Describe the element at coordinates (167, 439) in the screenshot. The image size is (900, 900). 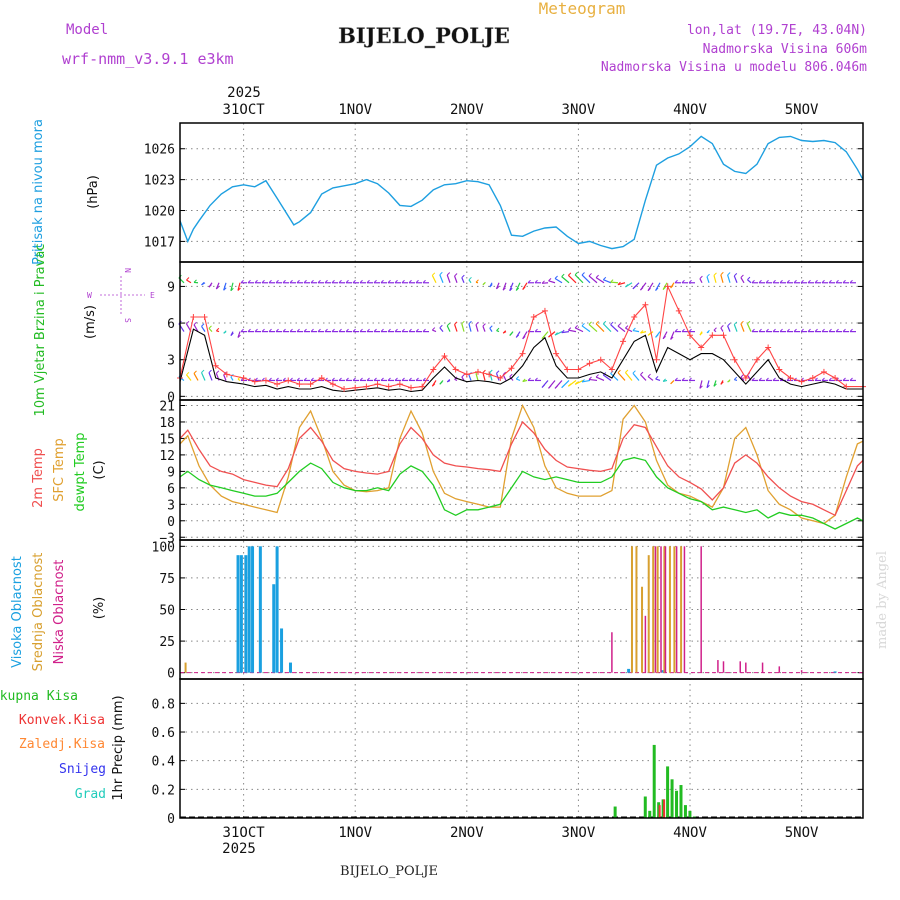
I see `y-tick-label: 15` at that location.